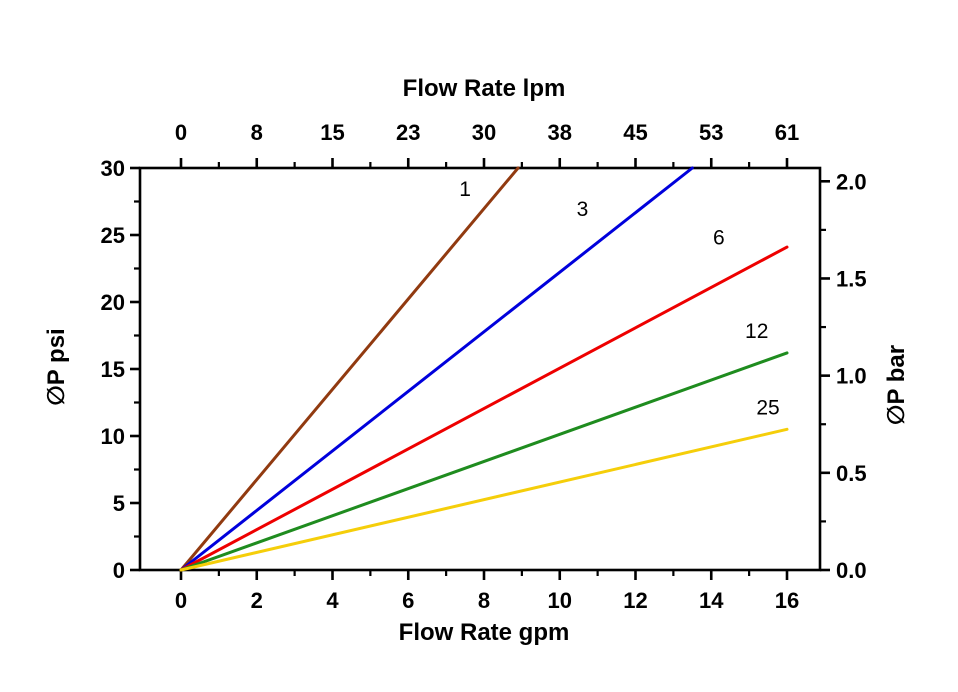 The width and height of the screenshot is (958, 692). I want to click on y-axis-left-tick-label: 20, so click(113, 302).